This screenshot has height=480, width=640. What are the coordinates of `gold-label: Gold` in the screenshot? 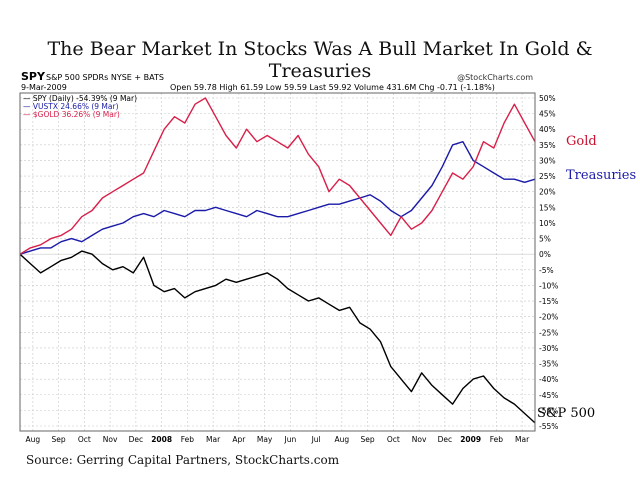 It's located at (581, 141).